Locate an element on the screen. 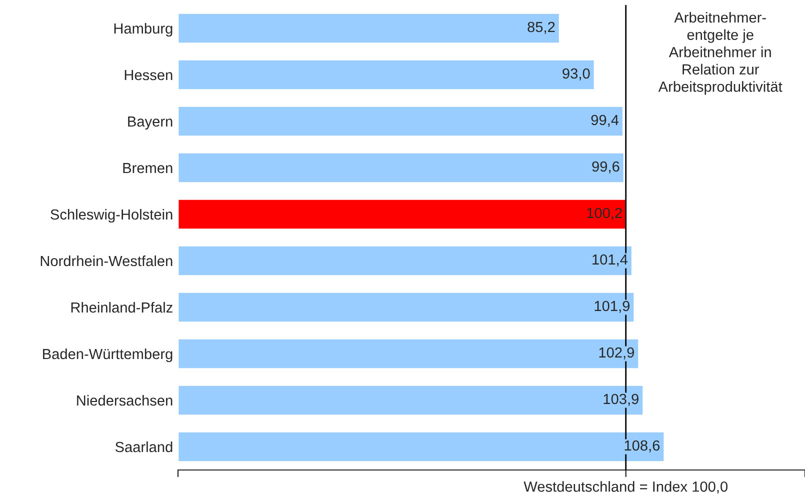 The height and width of the screenshot is (501, 805). y-tick-label: Bremen is located at coordinates (147, 168).